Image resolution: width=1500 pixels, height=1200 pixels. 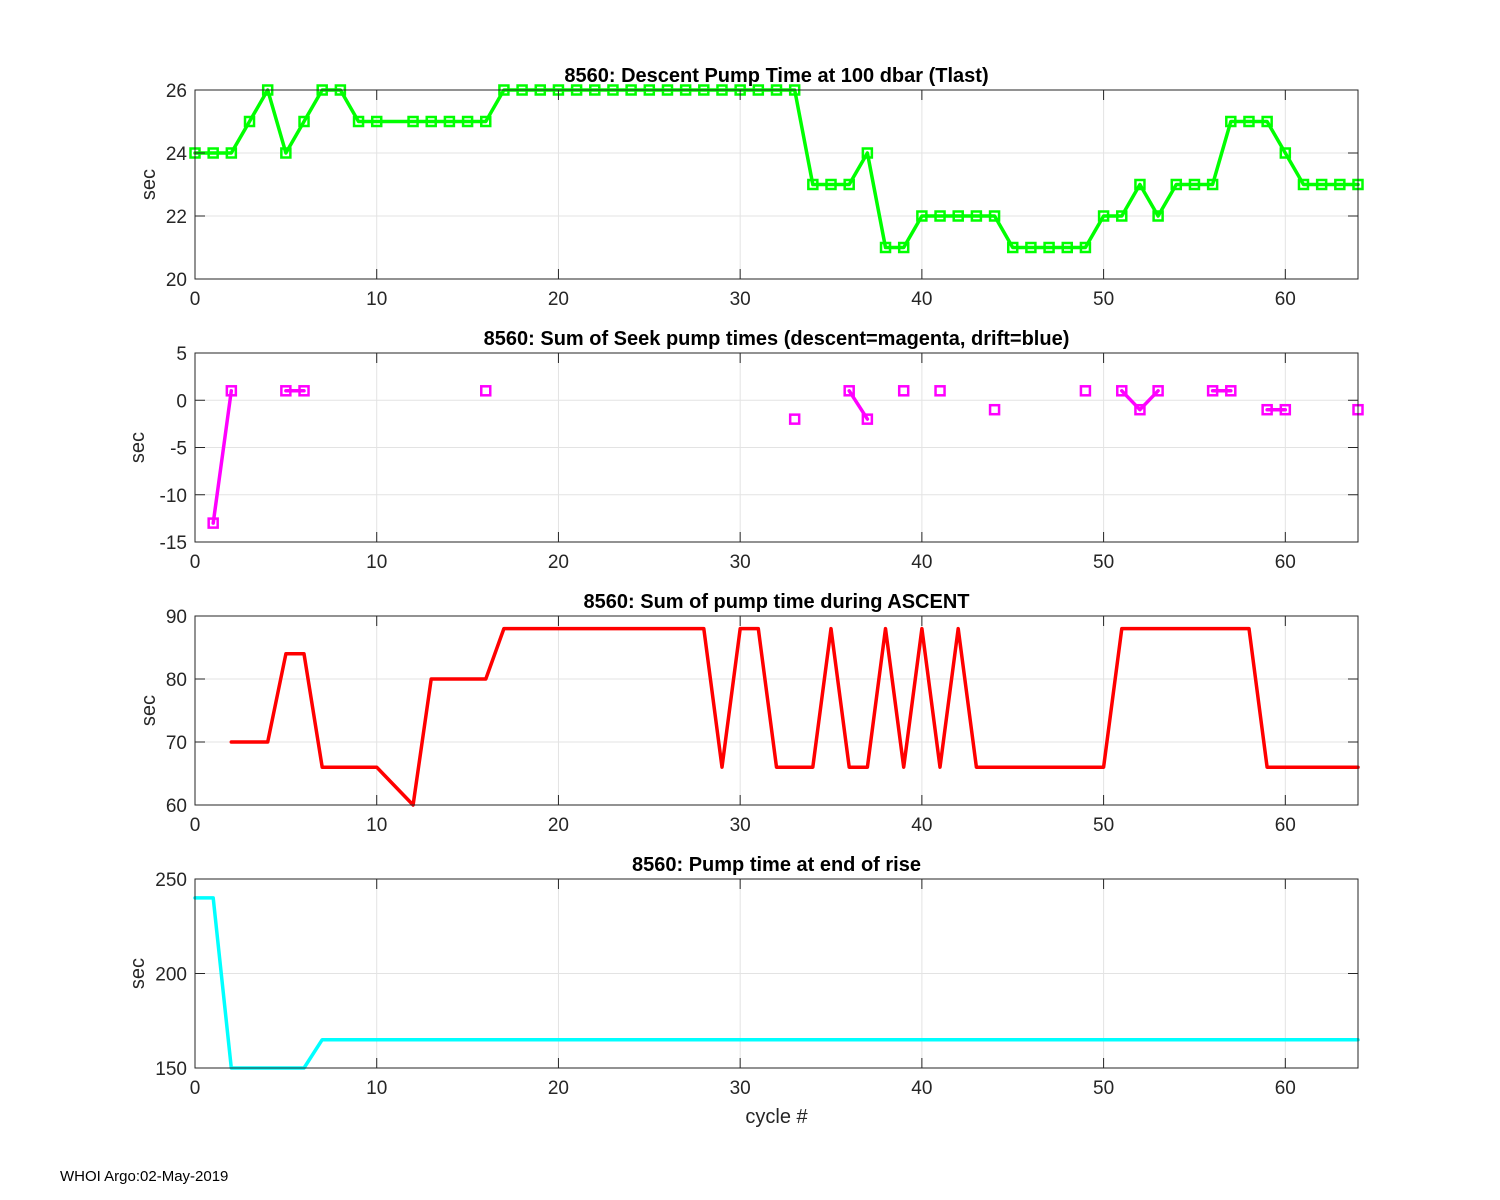 I want to click on y-tick-label: -15, so click(x=173, y=543).